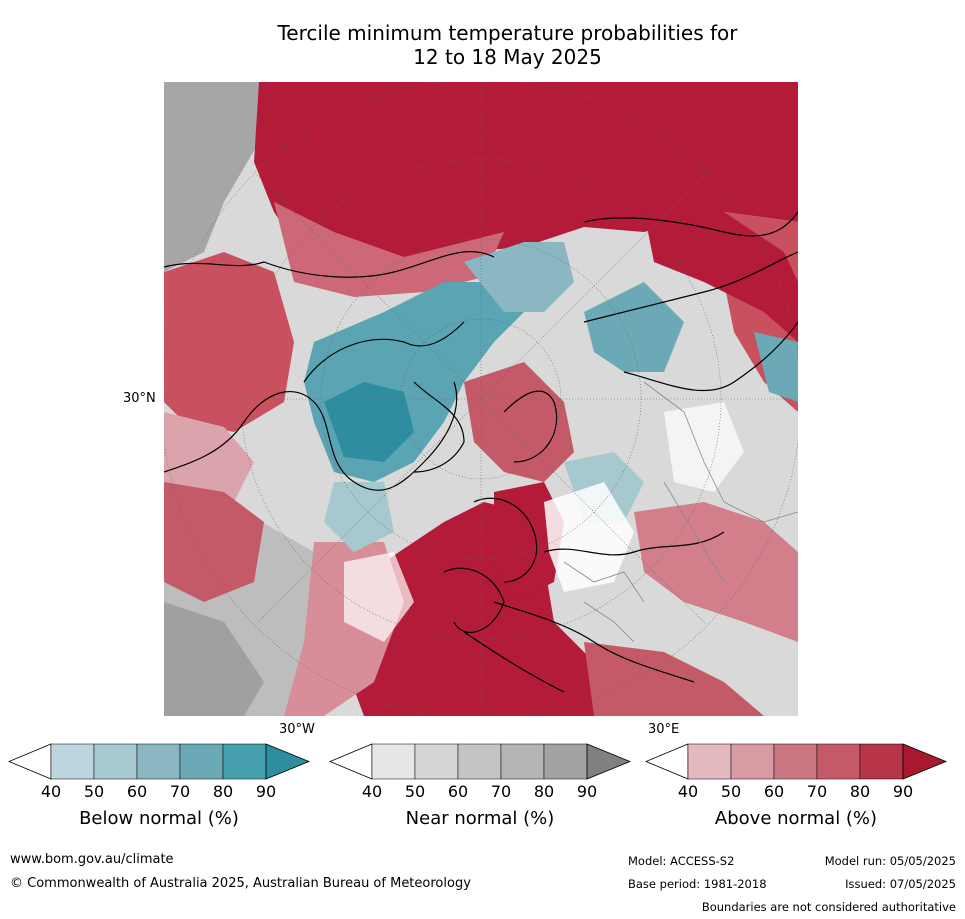  What do you see at coordinates (214, 659) in the screenshot?
I see `near-normal-region-southwest` at bounding box center [214, 659].